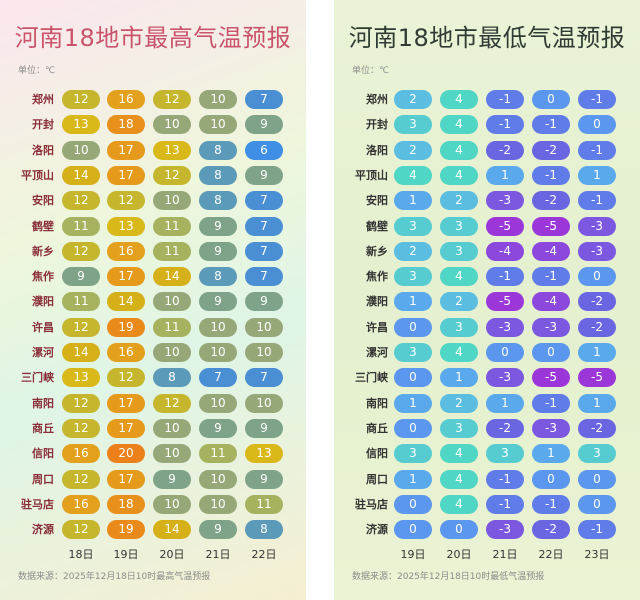 The image size is (640, 600). What do you see at coordinates (153, 504) in the screenshot?
I see `table-row: 驻马店 16 18 10 10 11` at bounding box center [153, 504].